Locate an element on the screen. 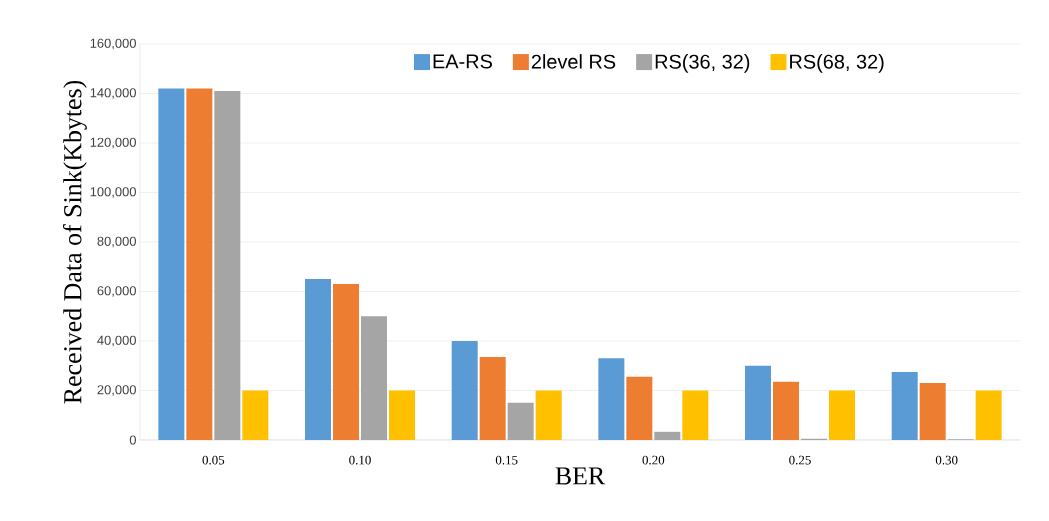 This screenshot has height=521, width=1049. x-tick-label: 0.10 is located at coordinates (360, 460).